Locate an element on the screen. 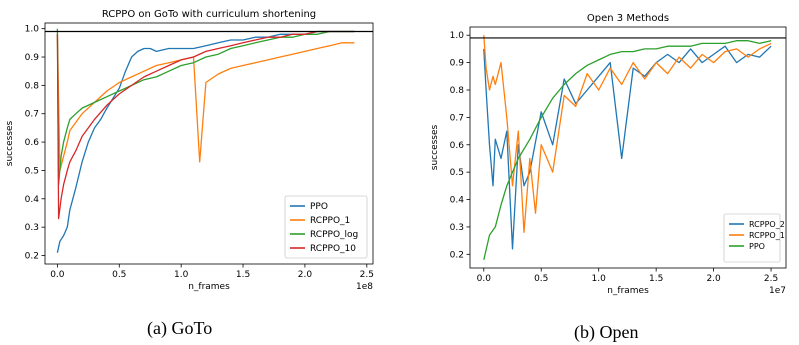 This screenshot has height=345, width=799. x-axis-multiplier: 1e7 is located at coordinates (777, 291).